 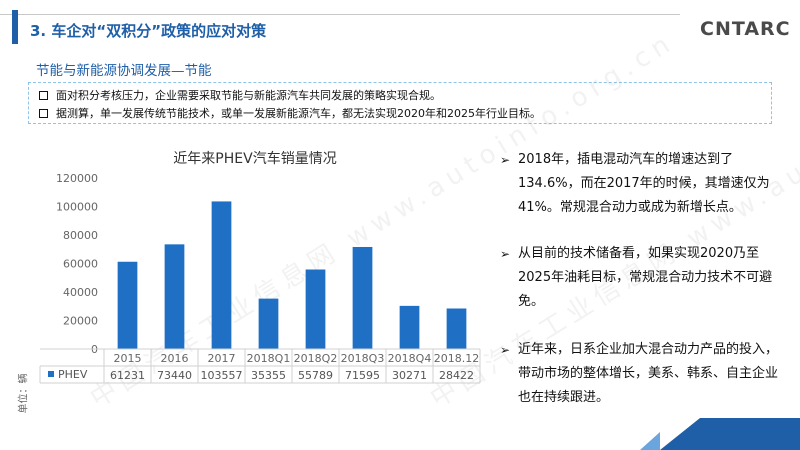 I want to click on note-text: 面对积分考核压力，企业需要采取节能与新能源汽车共同发展的策略实现合规。, so click(x=248, y=95).